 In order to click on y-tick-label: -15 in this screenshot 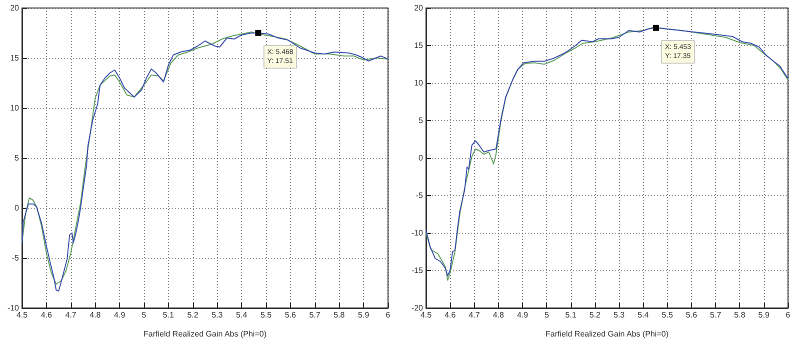, I will do `click(417, 270)`.